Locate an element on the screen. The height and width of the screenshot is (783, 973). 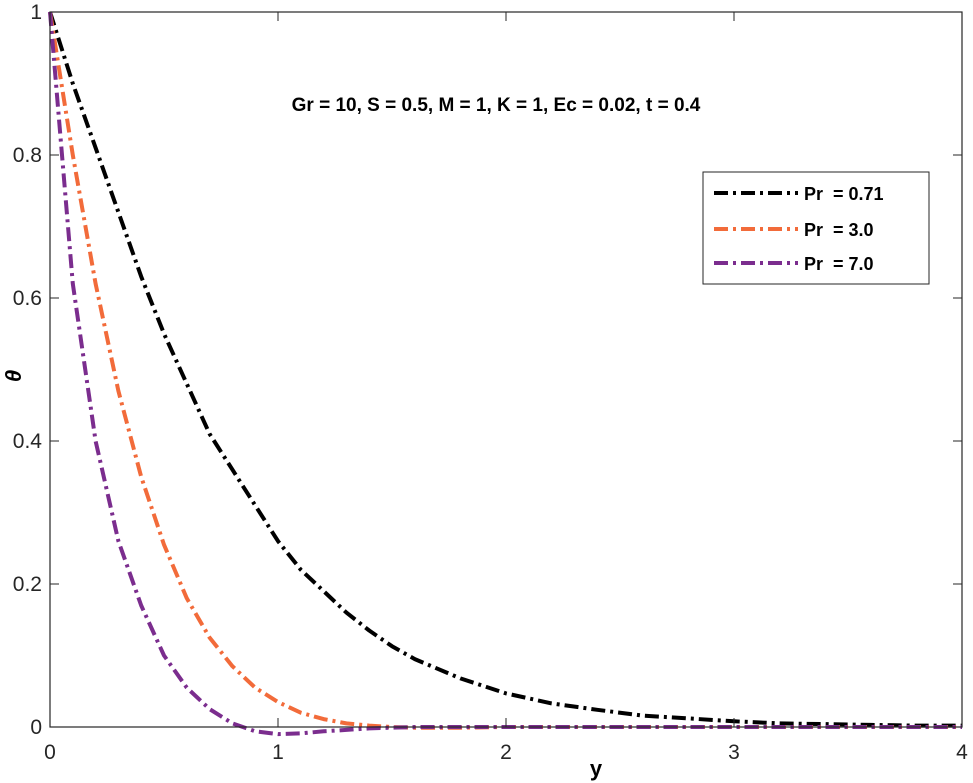
y-axis-title: θ is located at coordinates (13, 376).